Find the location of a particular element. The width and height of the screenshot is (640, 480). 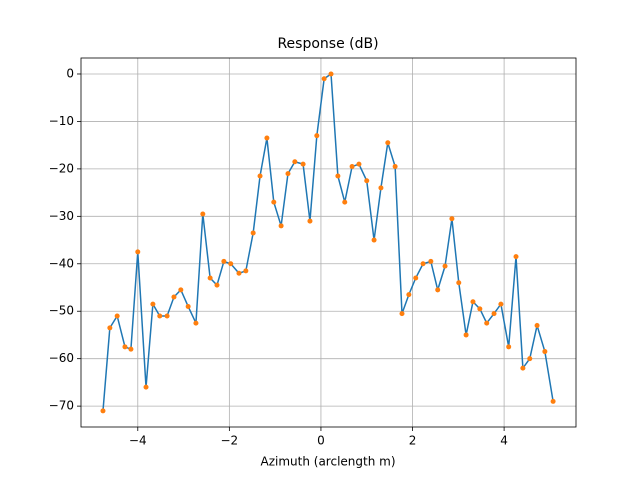

x-tick-label: 4 is located at coordinates (504, 441).